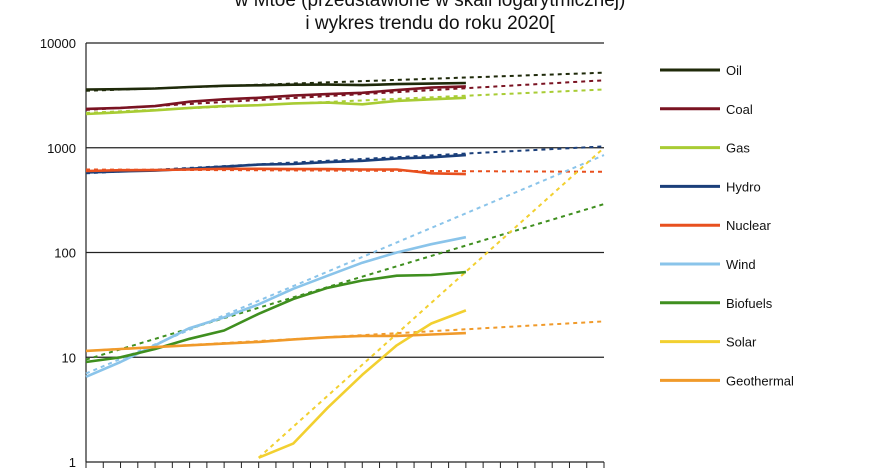 This screenshot has width=890, height=470. Describe the element at coordinates (72, 462) in the screenshot. I see `y-tick-label-1: 1` at that location.